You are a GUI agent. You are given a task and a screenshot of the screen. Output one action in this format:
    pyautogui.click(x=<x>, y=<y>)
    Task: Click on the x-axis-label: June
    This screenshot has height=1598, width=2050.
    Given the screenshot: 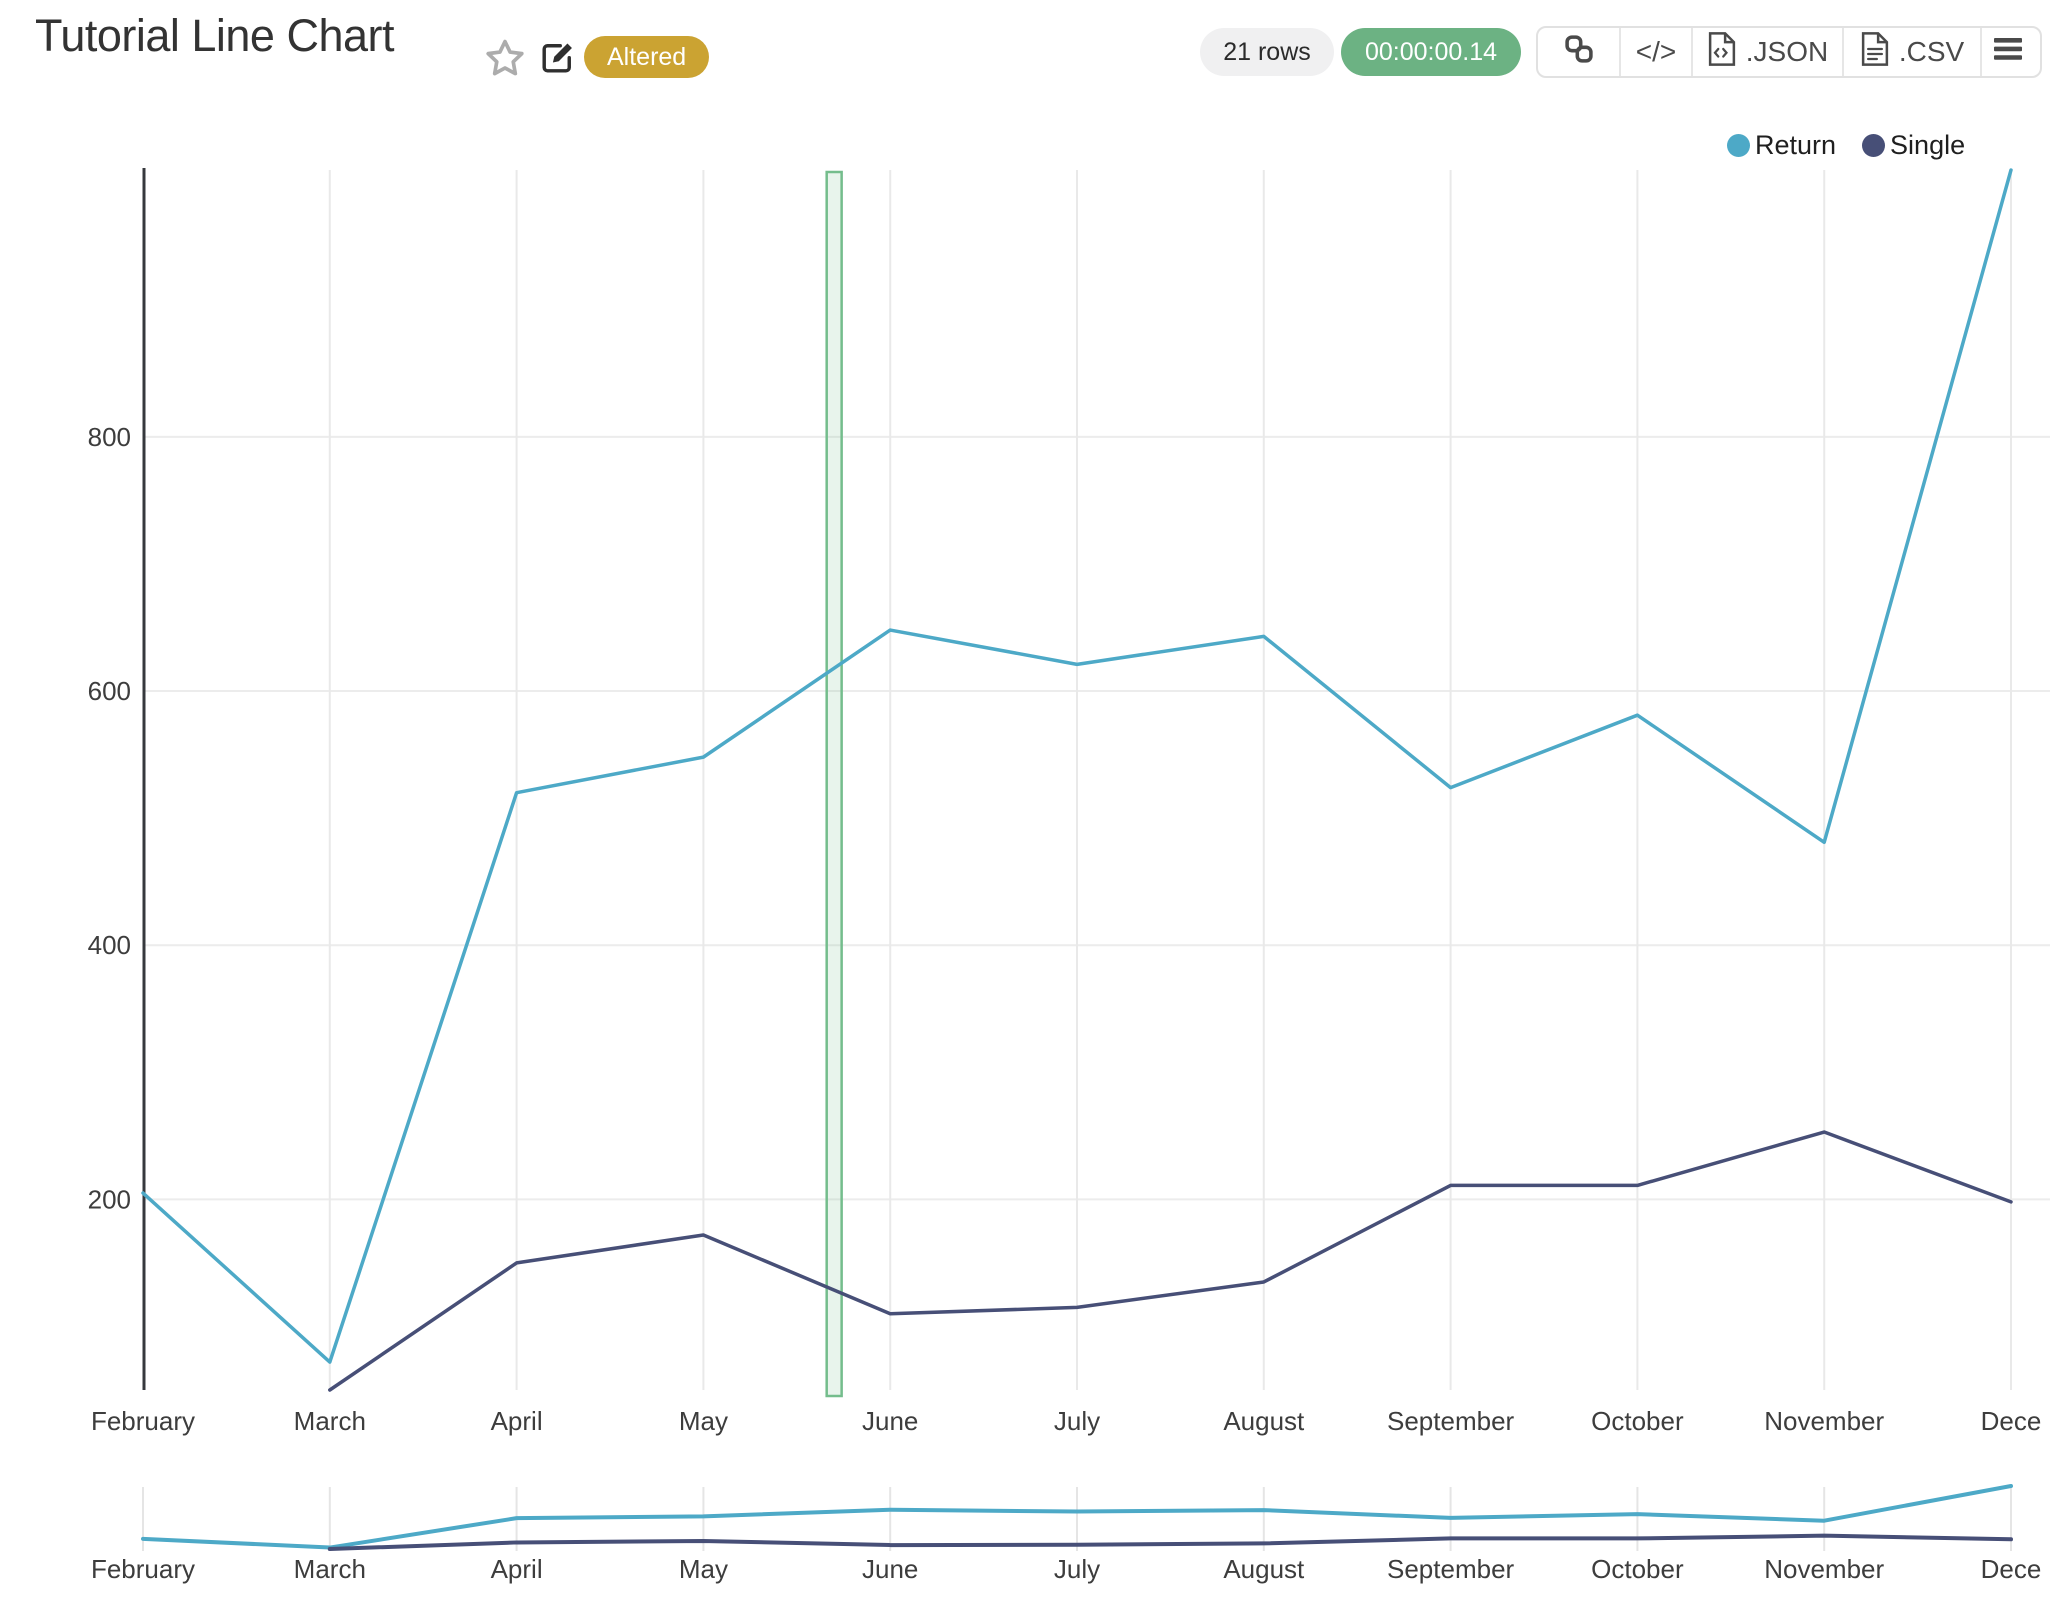 What is the action you would take?
    pyautogui.click(x=890, y=1421)
    